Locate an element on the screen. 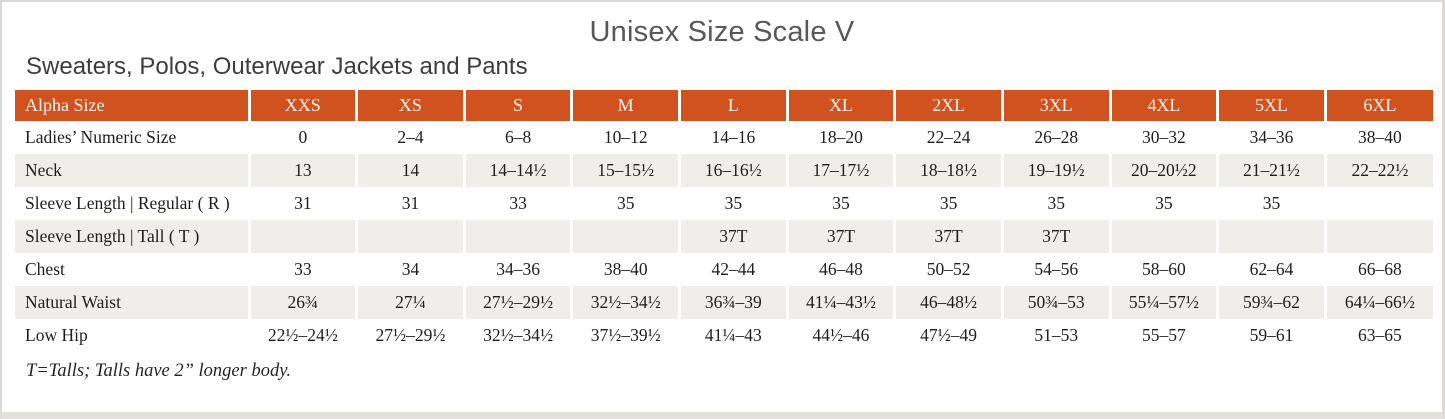 The image size is (1445, 419). table-cell: 22–22½ is located at coordinates (1378, 170).